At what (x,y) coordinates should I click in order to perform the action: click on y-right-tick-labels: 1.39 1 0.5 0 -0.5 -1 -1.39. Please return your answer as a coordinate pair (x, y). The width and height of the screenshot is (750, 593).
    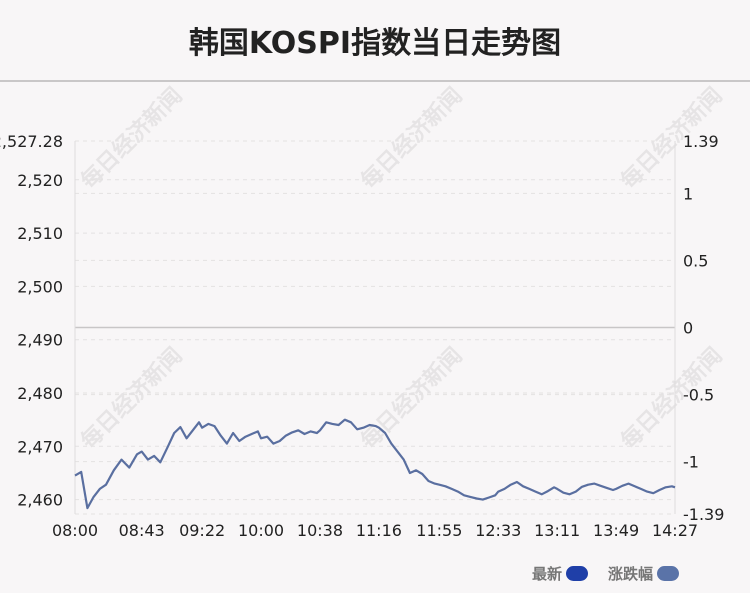
    Looking at the image, I should click on (703, 328).